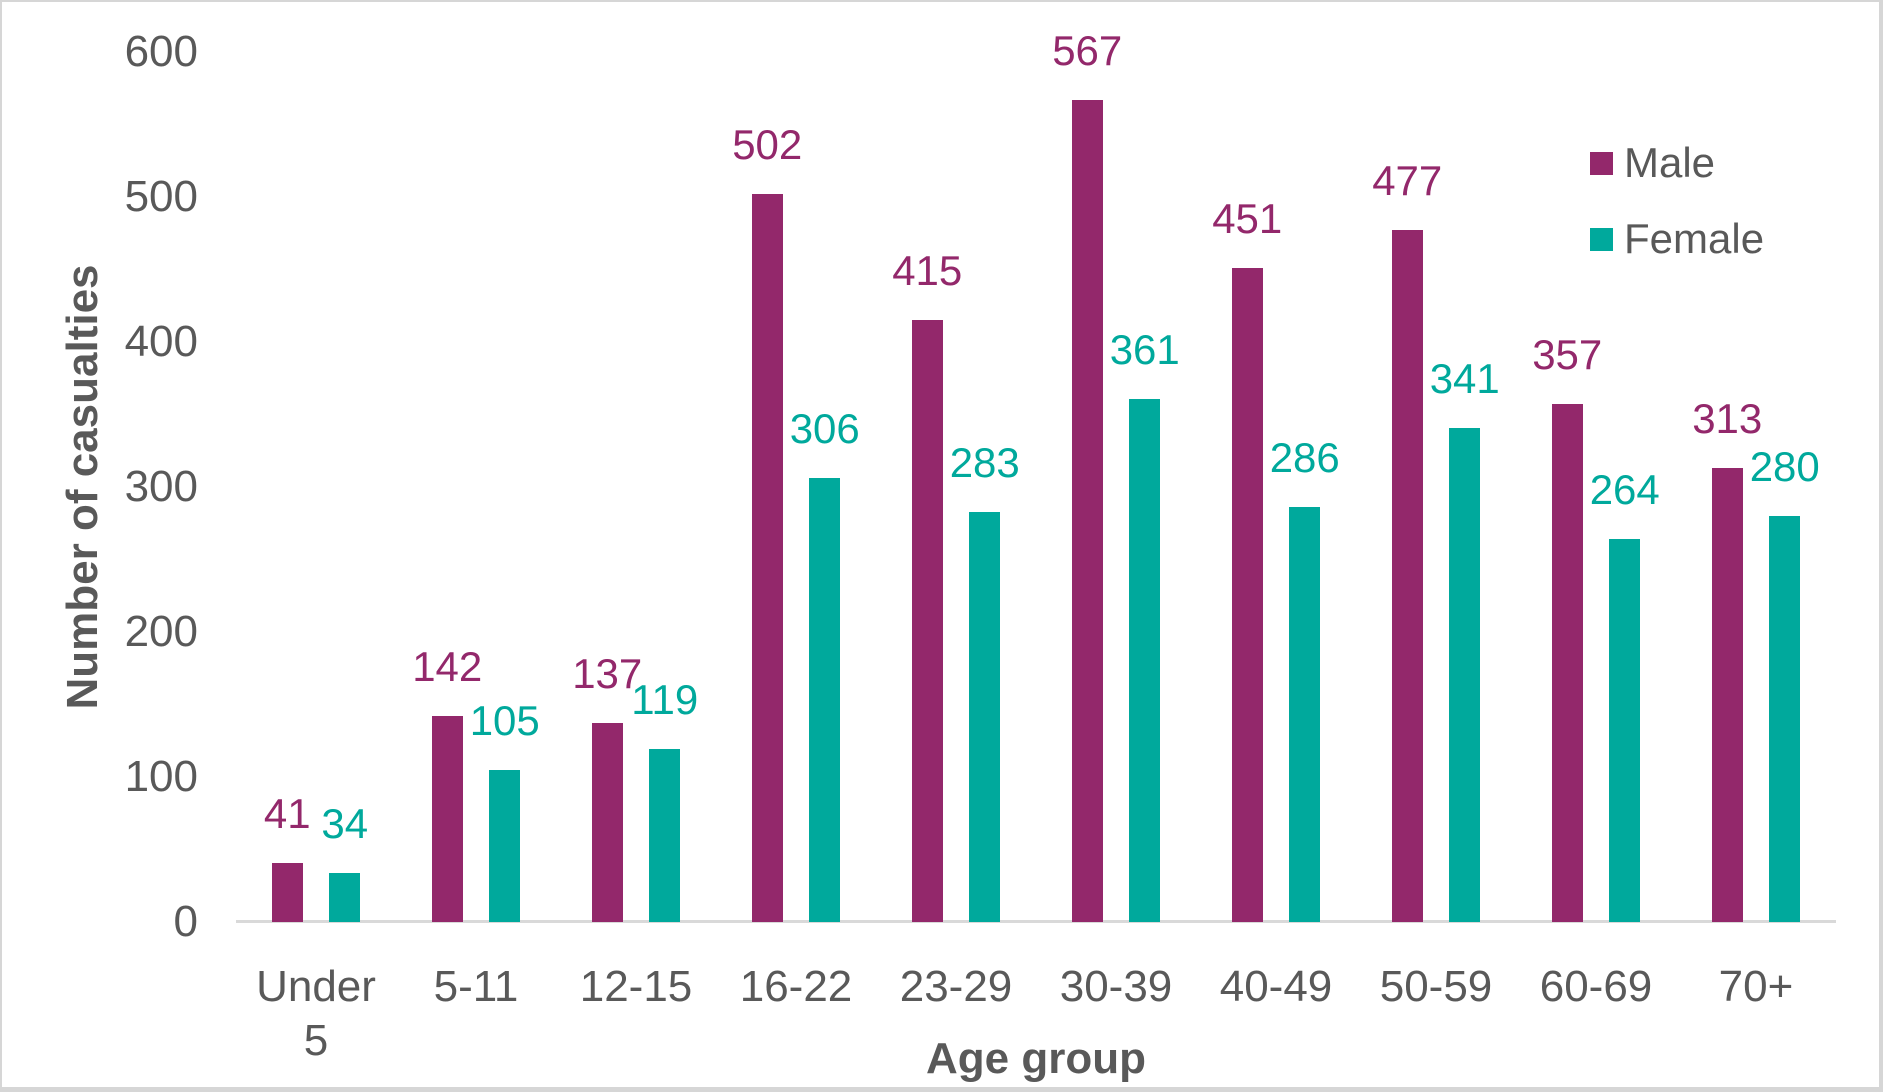 The height and width of the screenshot is (1092, 1883). What do you see at coordinates (316, 1013) in the screenshot?
I see `x-category-label: Under 5` at bounding box center [316, 1013].